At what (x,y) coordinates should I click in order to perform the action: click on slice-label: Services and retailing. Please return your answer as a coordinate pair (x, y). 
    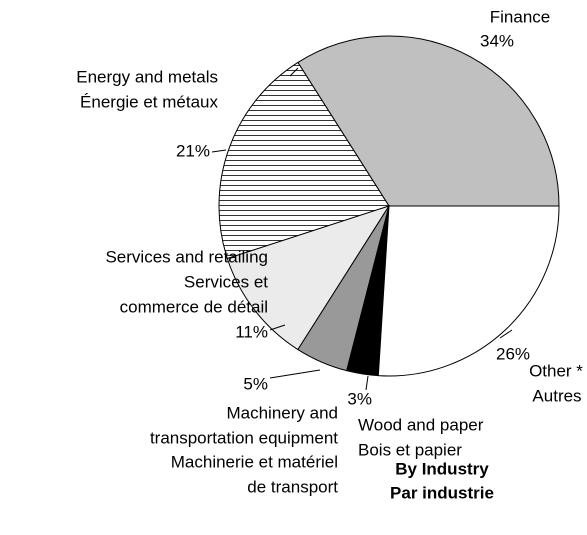
    Looking at the image, I should click on (186, 256).